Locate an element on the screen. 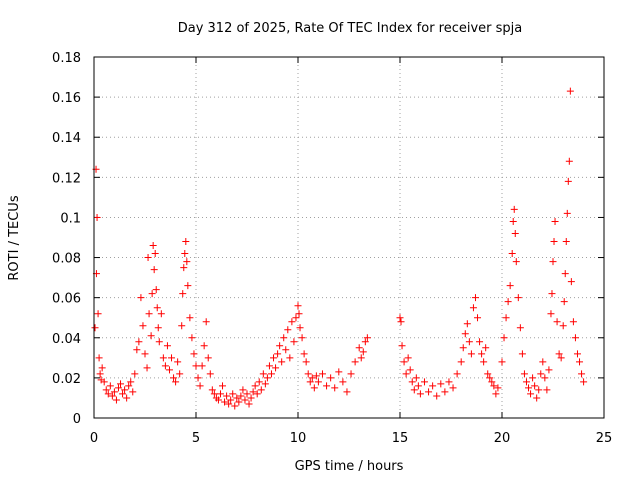 The image size is (640, 480). x-tick-label: 10 is located at coordinates (298, 438).